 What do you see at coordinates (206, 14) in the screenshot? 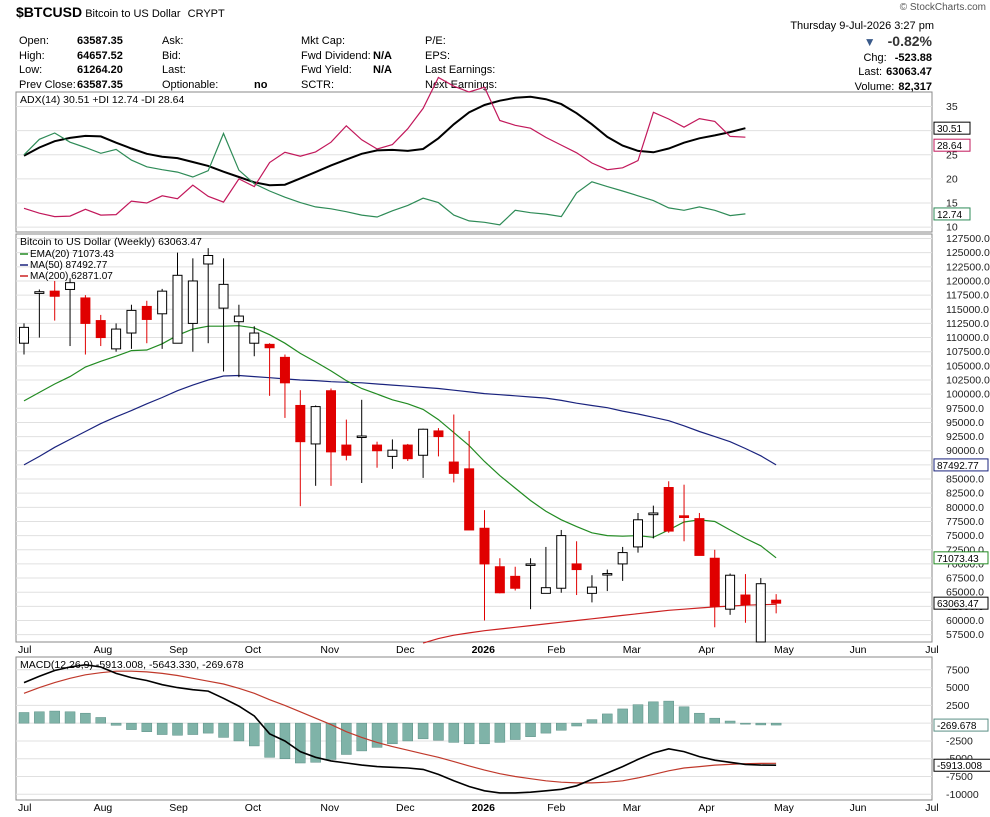
I see `exchange: CRYPT` at bounding box center [206, 14].